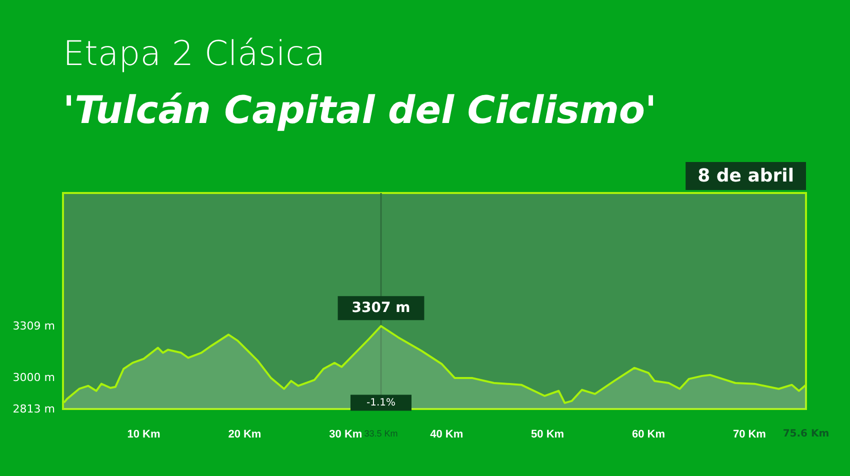 This screenshot has height=476, width=850. What do you see at coordinates (749, 434) in the screenshot?
I see `x-tick-label: 70 Km` at bounding box center [749, 434].